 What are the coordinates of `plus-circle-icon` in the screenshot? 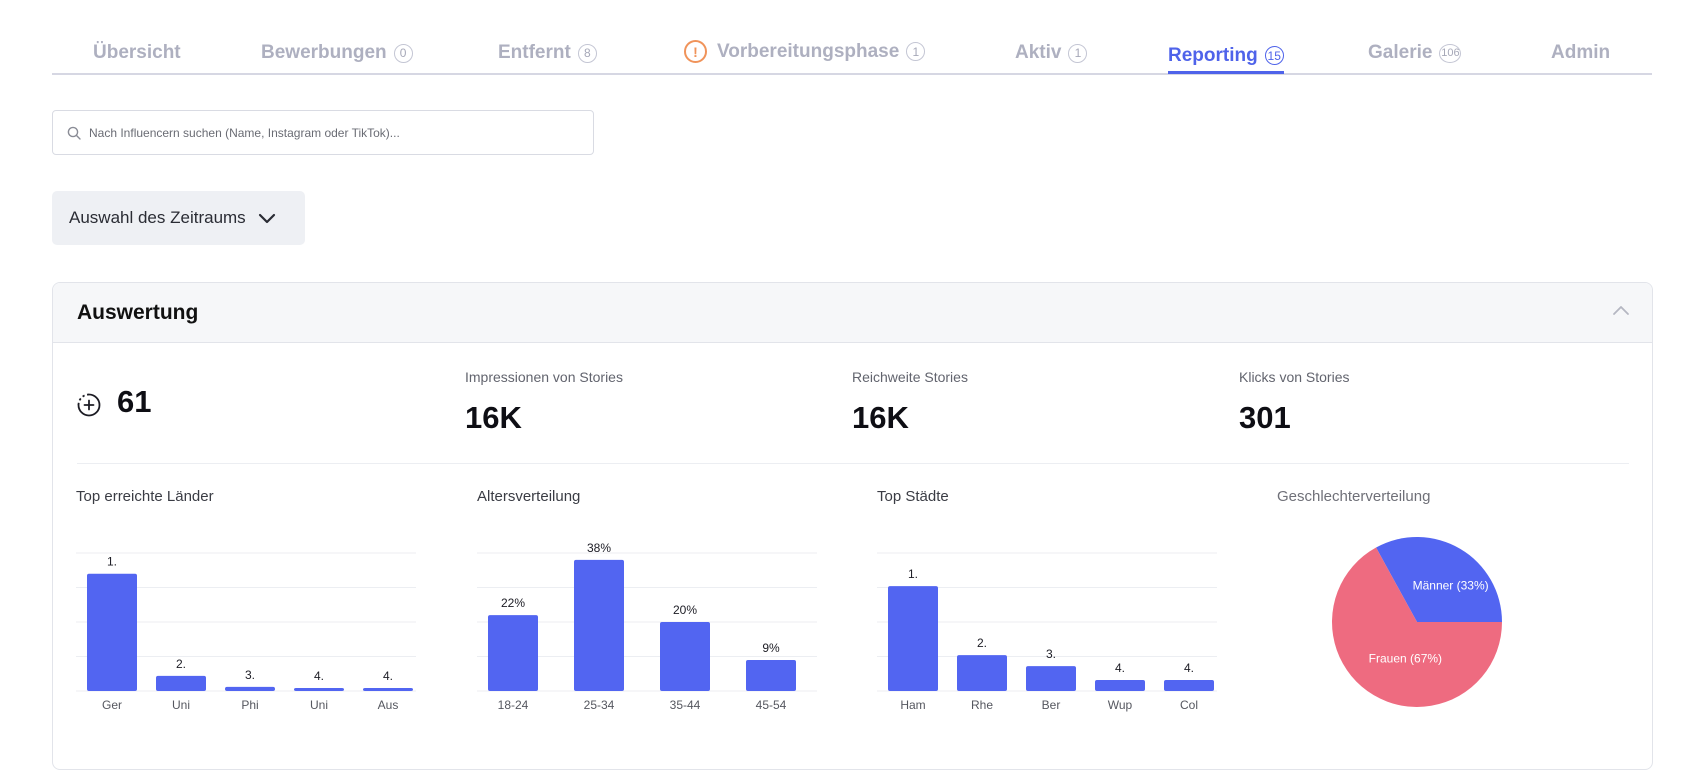 It's located at (89, 405).